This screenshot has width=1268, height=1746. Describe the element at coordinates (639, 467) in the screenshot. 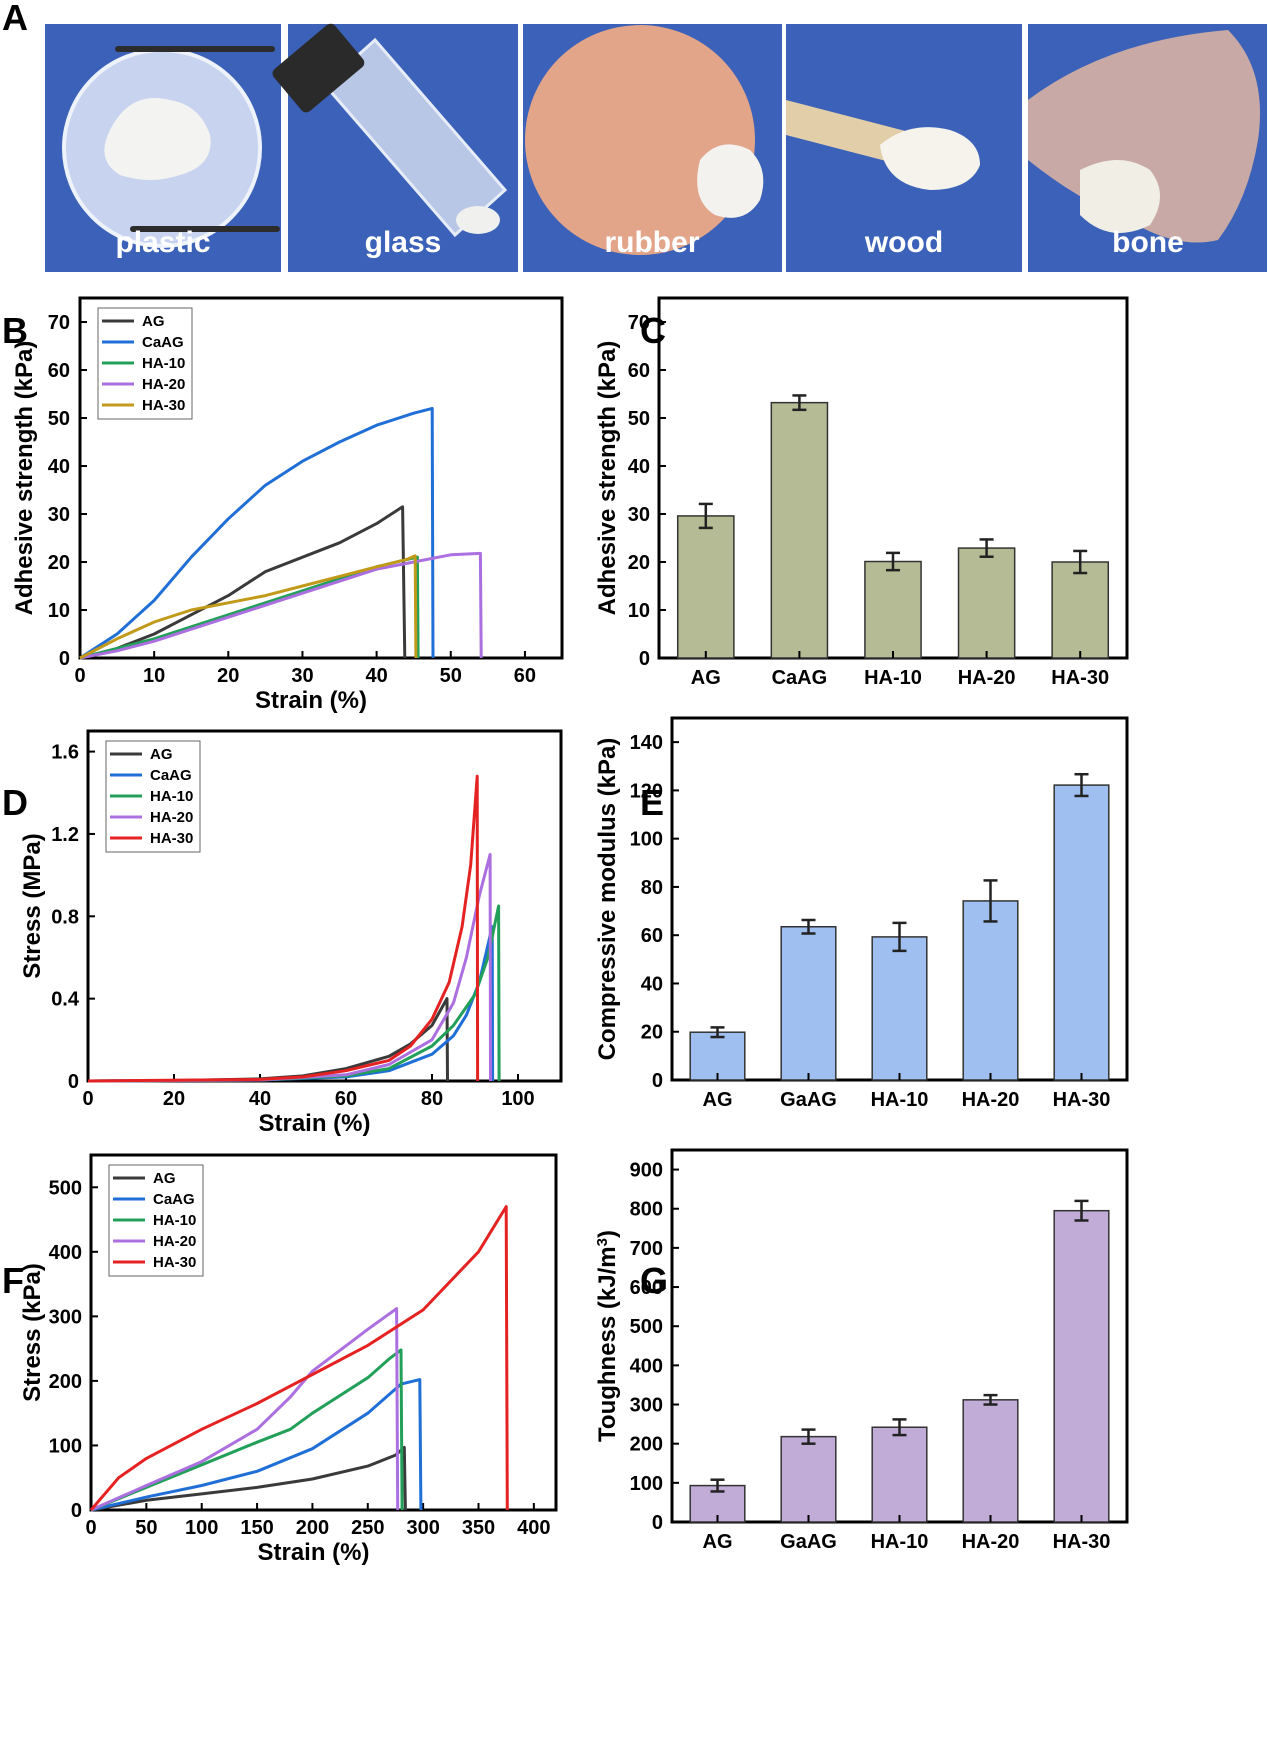

I see `y-tick-label-C: 40` at that location.